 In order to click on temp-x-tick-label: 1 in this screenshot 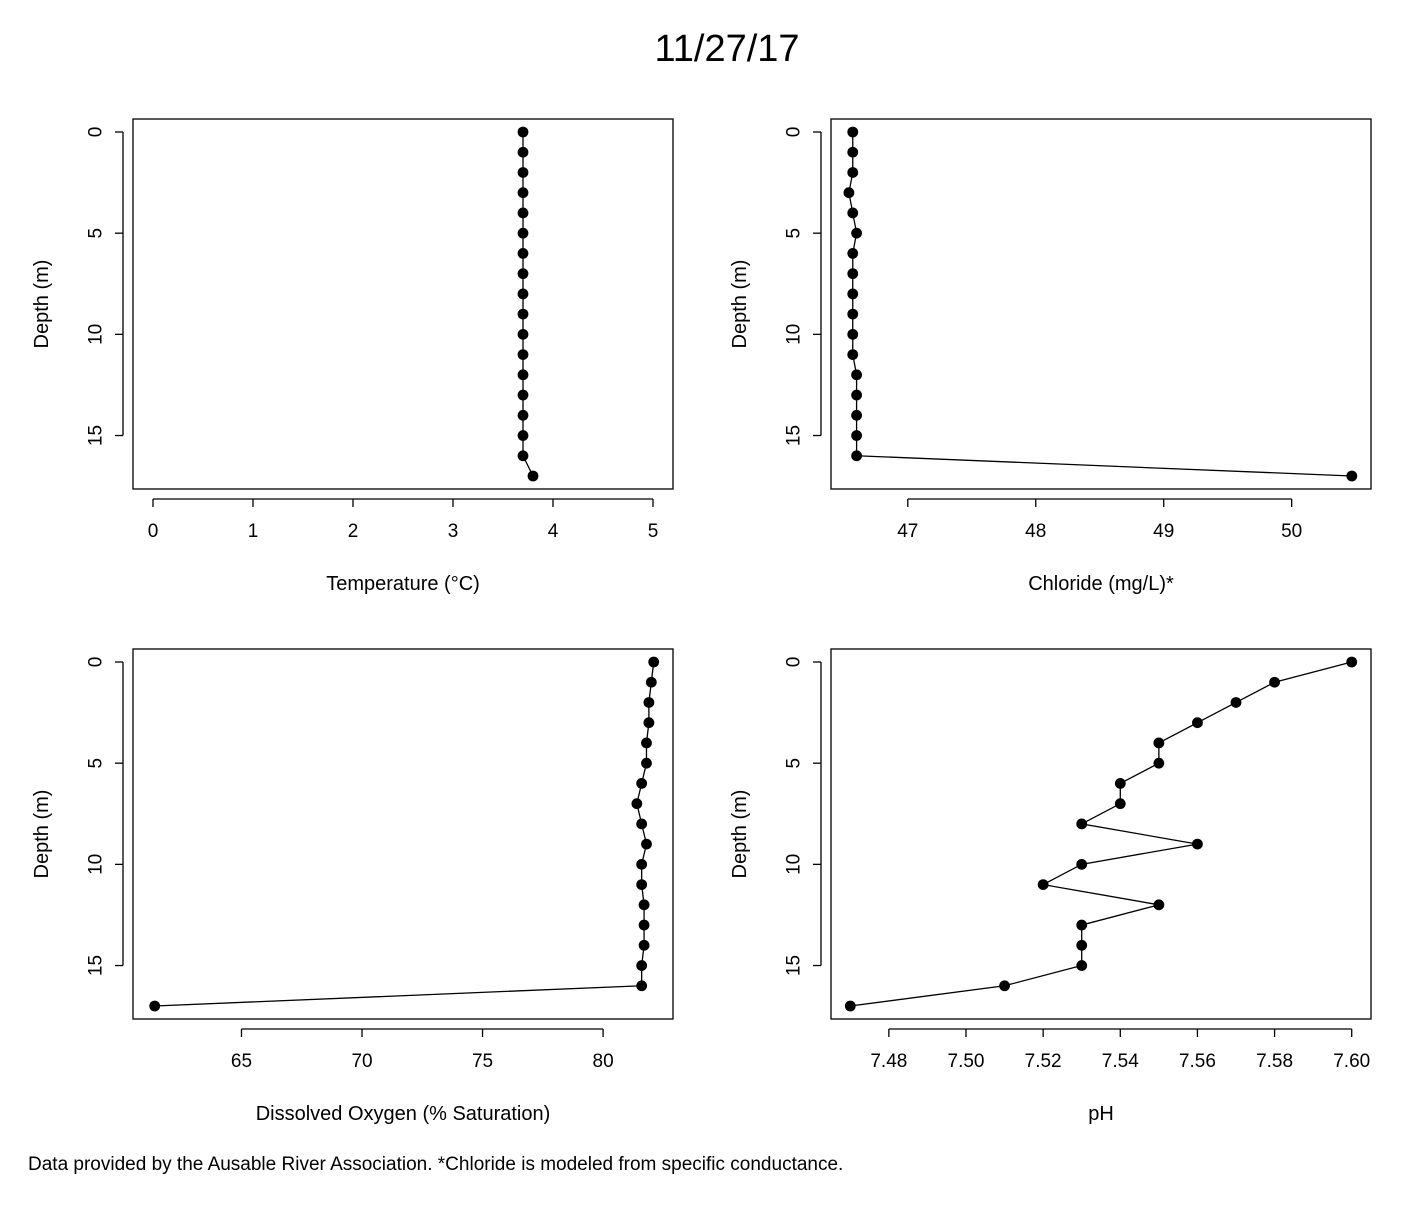, I will do `click(253, 531)`.